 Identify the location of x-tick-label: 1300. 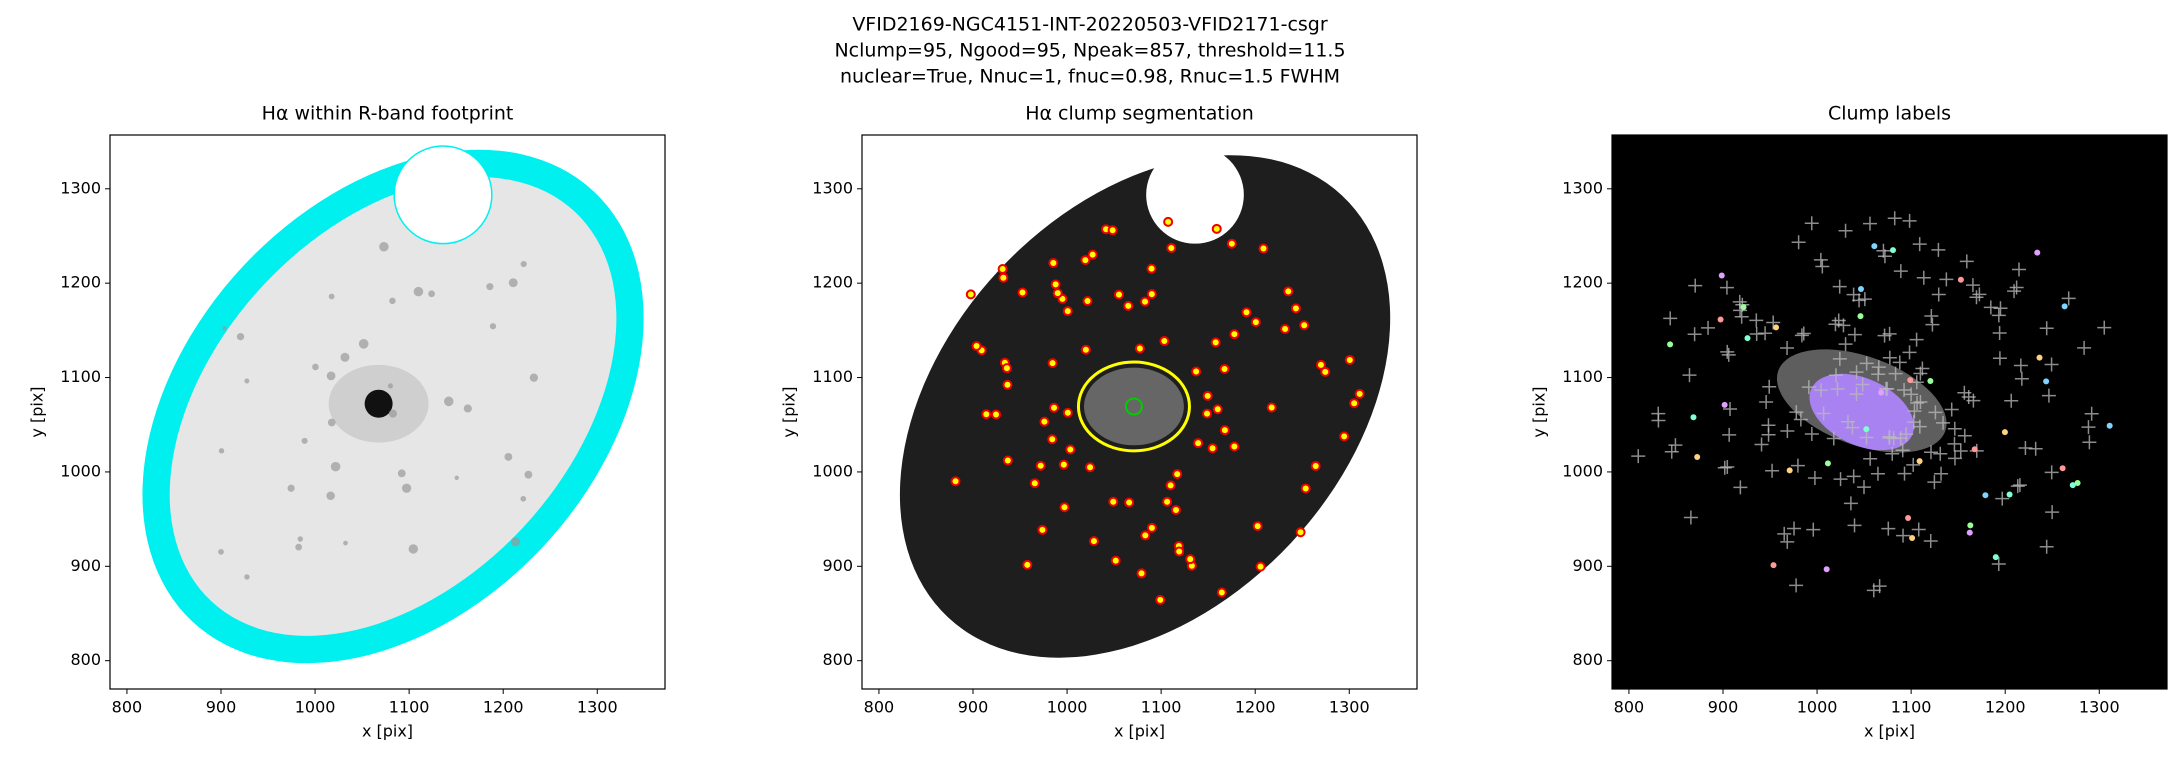
(1349, 707).